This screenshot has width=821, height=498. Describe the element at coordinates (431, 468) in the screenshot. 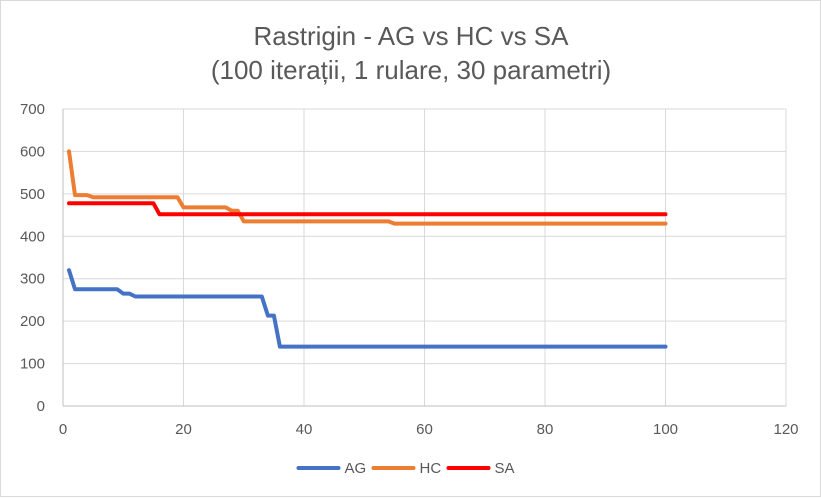

I see `legend-label-hc: HC` at that location.